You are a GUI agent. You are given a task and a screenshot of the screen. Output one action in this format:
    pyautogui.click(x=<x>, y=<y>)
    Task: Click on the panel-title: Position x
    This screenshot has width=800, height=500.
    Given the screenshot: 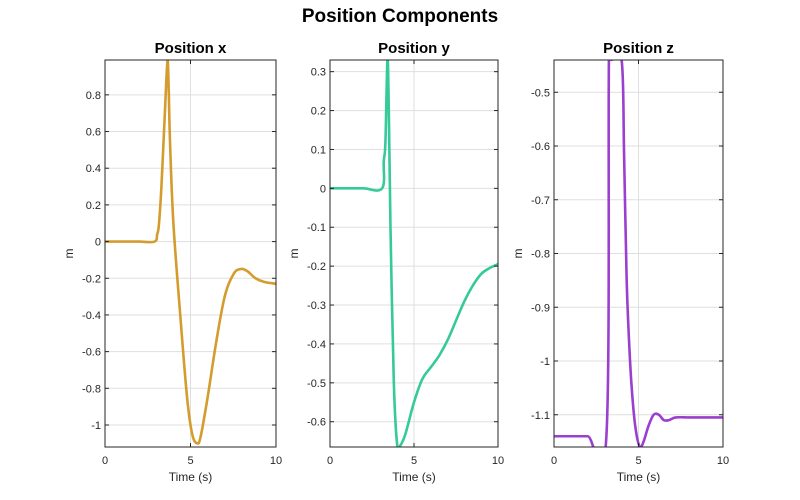 What is the action you would take?
    pyautogui.click(x=191, y=48)
    